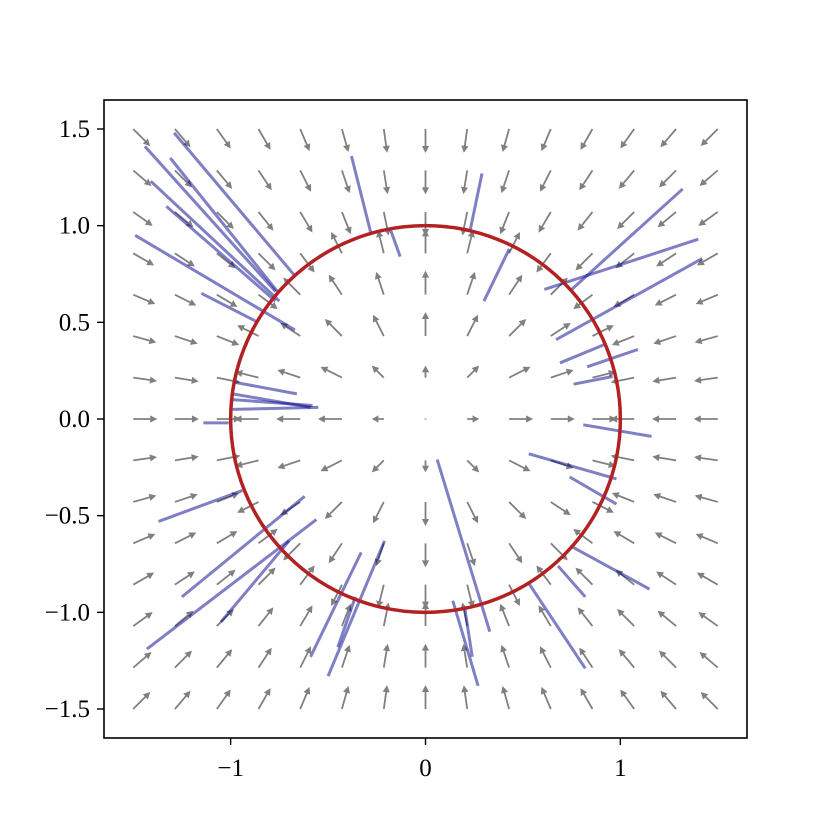 The height and width of the screenshot is (830, 830). I want to click on y-tick-label: −1.0, so click(67, 612).